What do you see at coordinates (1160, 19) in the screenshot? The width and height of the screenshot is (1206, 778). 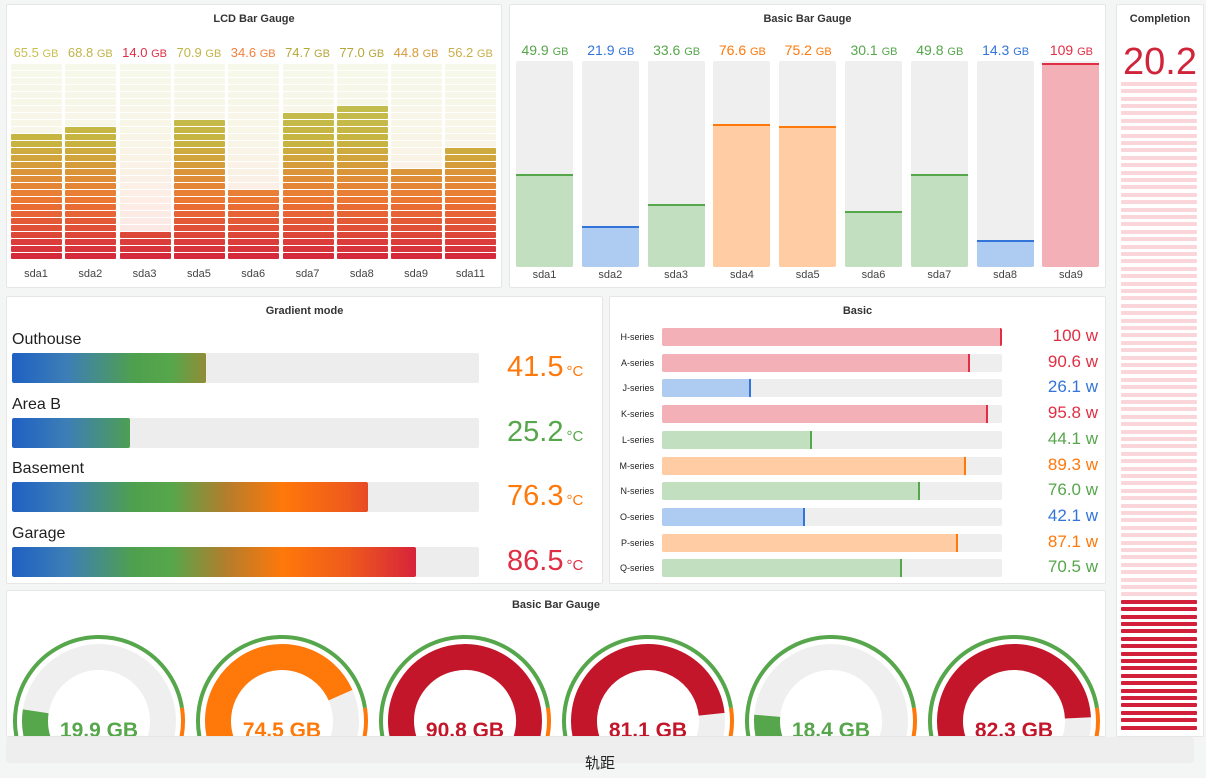 I see `panel-title: Completion` at bounding box center [1160, 19].